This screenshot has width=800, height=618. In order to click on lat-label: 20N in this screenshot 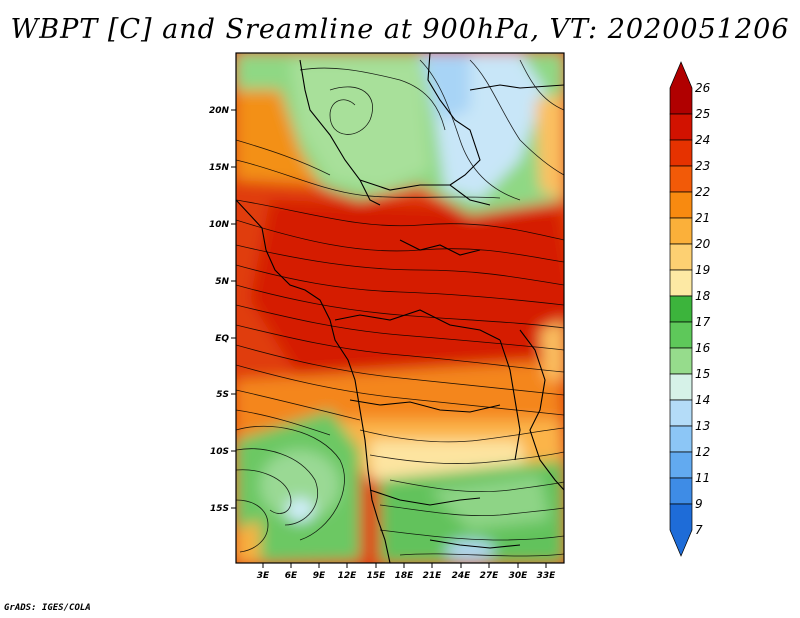, I will do `click(219, 111)`.